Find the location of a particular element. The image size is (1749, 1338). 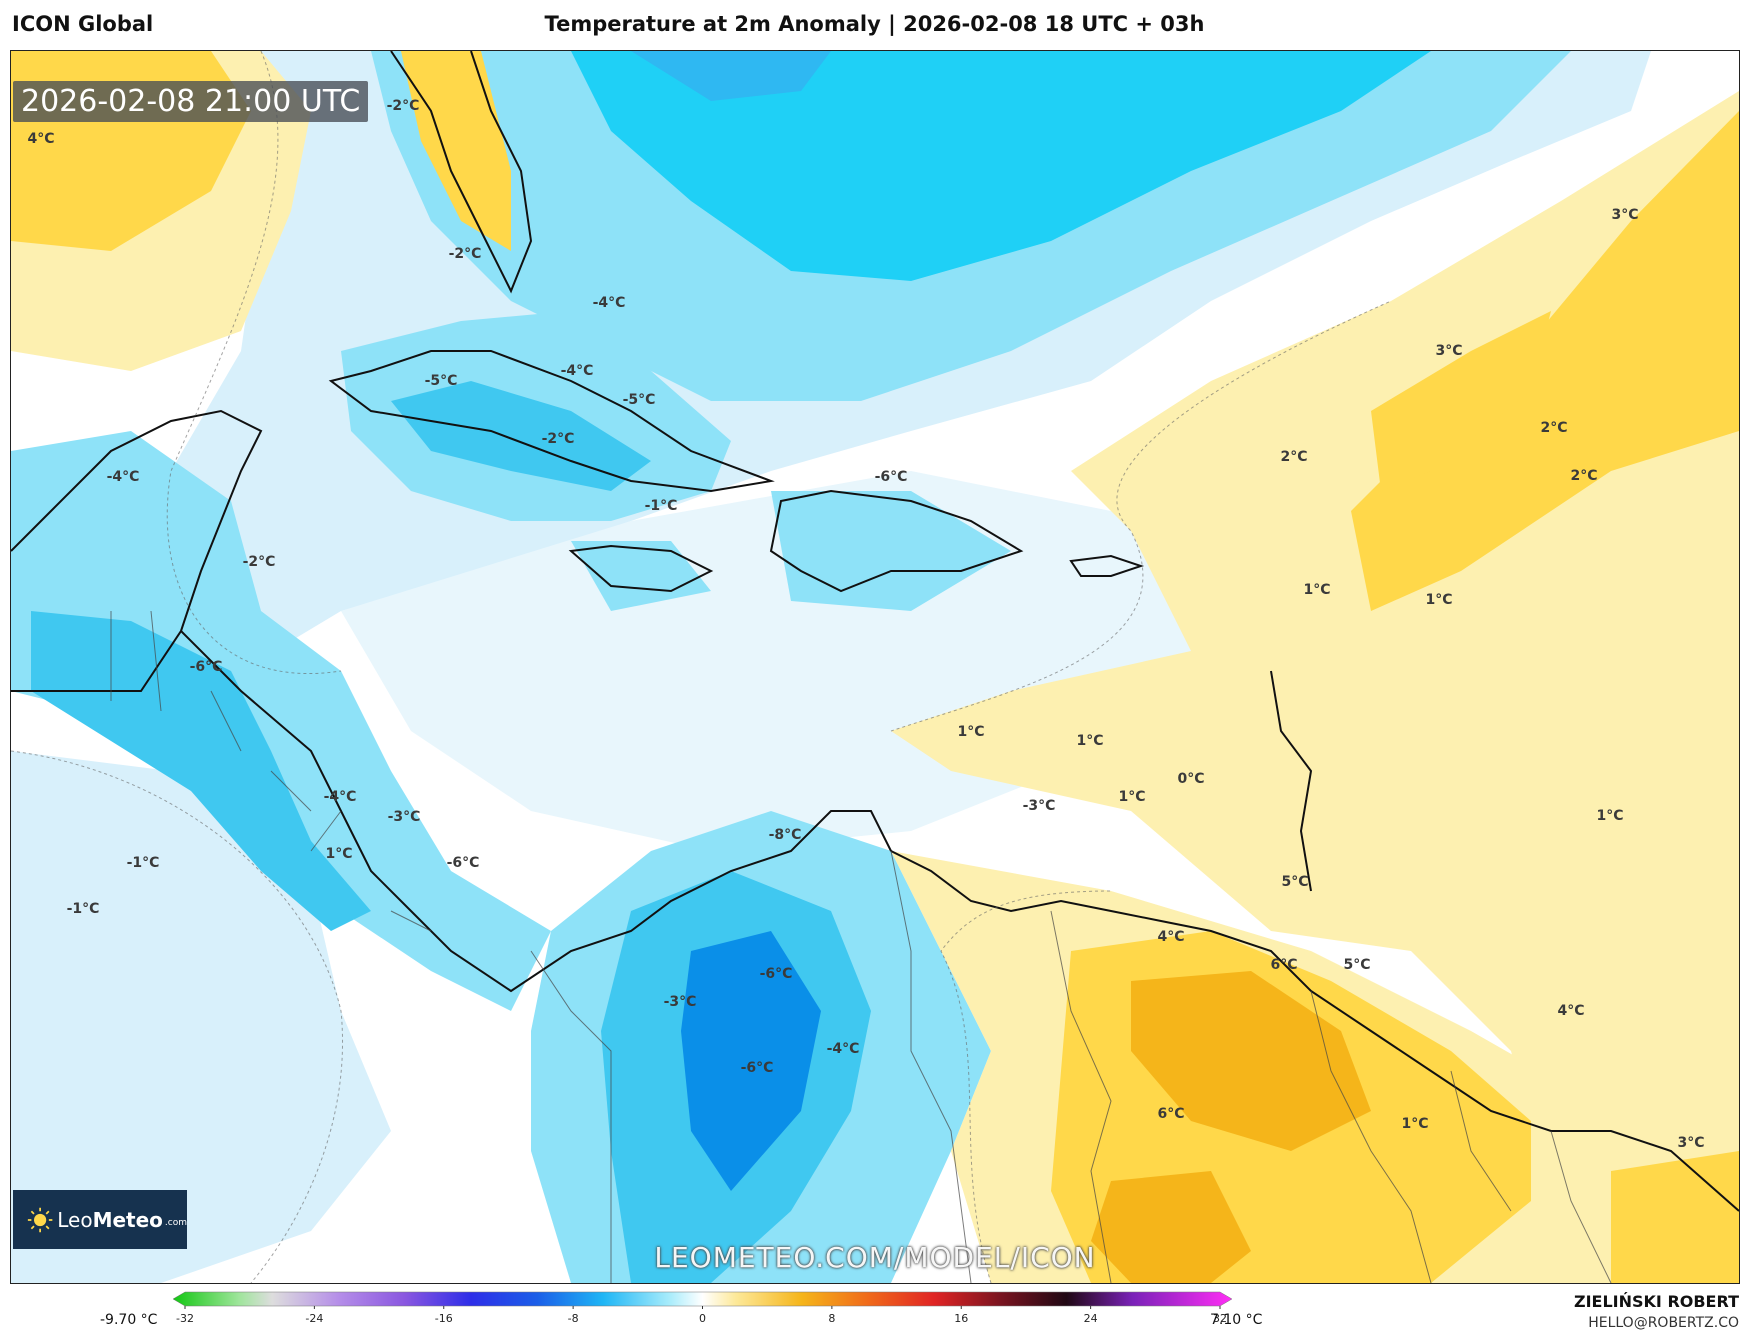

anomaly-area-blue-central-america is located at coordinates (281, 721).